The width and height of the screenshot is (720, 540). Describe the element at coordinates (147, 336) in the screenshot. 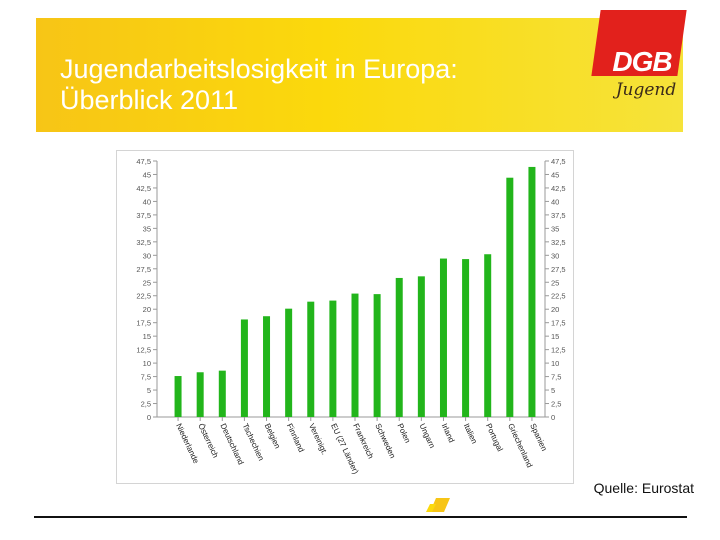

I see `y-tick-label-left: 15` at that location.